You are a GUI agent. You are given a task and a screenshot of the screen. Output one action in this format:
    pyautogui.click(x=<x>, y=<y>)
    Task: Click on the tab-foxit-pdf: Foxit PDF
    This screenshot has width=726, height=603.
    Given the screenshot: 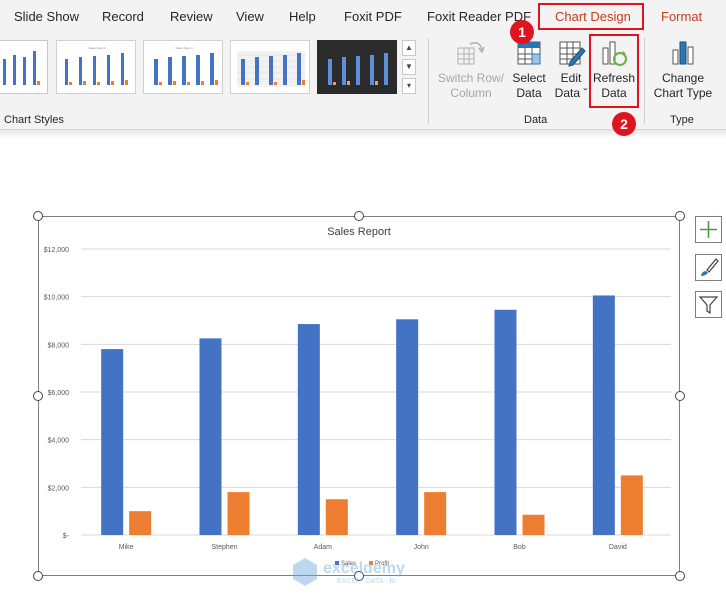 What is the action you would take?
    pyautogui.click(x=373, y=16)
    